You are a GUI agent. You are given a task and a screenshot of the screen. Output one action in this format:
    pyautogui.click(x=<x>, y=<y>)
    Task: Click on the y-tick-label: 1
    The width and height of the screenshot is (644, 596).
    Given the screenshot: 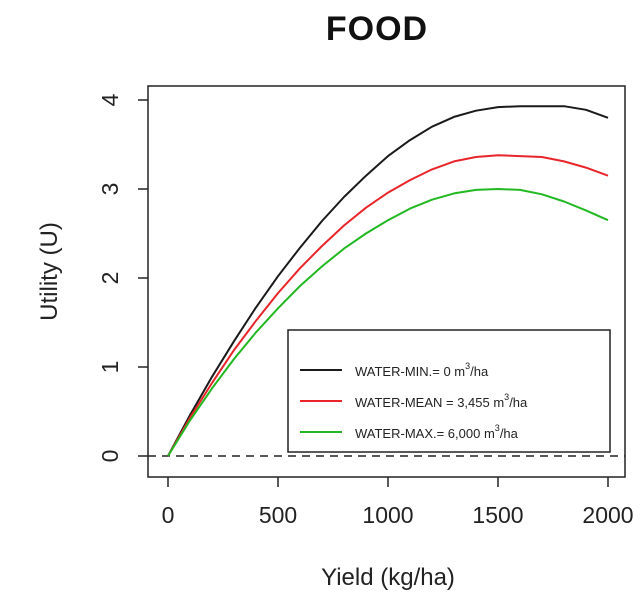 What is the action you would take?
    pyautogui.click(x=110, y=367)
    